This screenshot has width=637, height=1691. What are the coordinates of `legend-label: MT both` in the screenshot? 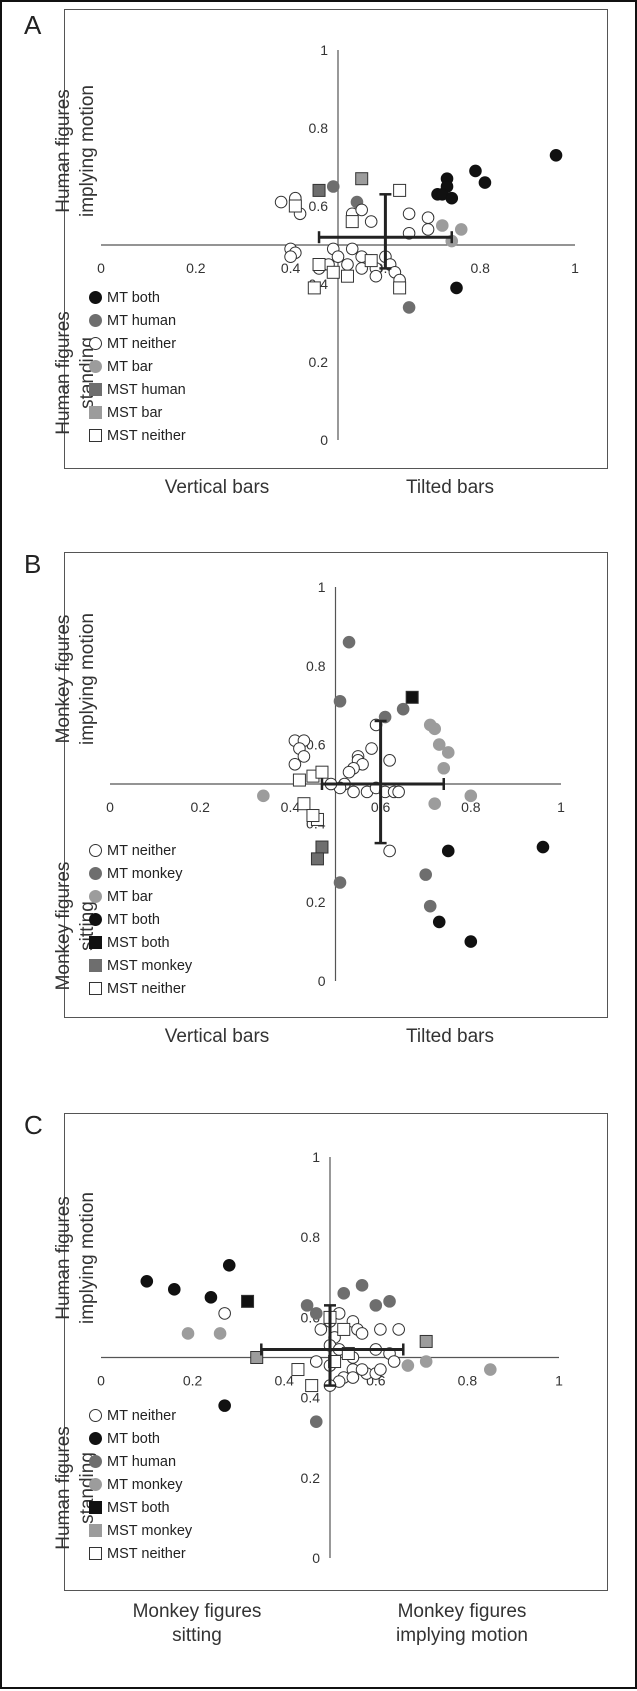 It's located at (133, 297).